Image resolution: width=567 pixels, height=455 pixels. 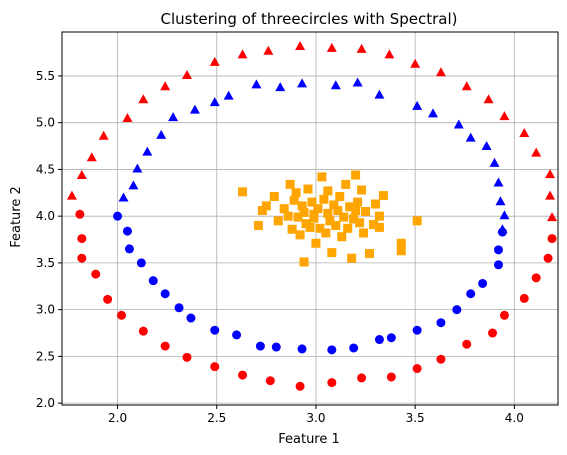 I want to click on y-tick-label: 3.0, so click(x=45, y=310).